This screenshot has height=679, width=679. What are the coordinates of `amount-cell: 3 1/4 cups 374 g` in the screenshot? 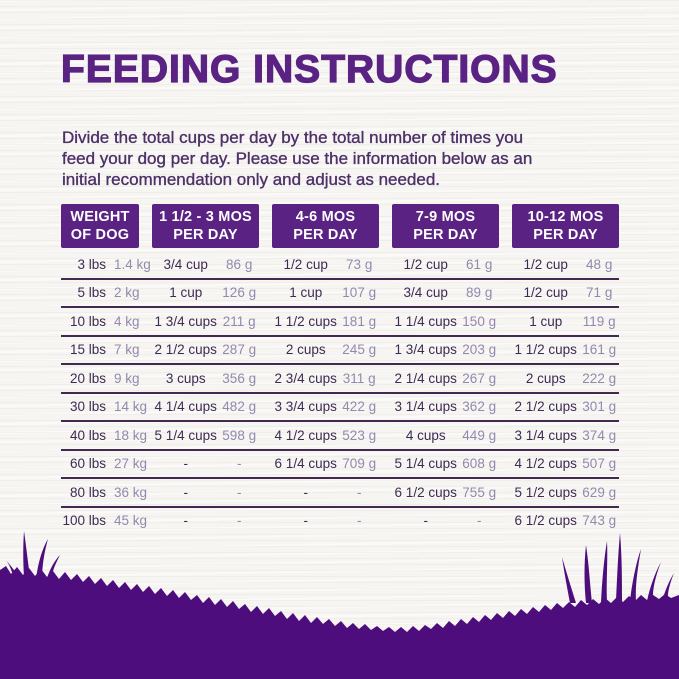 It's located at (565, 435).